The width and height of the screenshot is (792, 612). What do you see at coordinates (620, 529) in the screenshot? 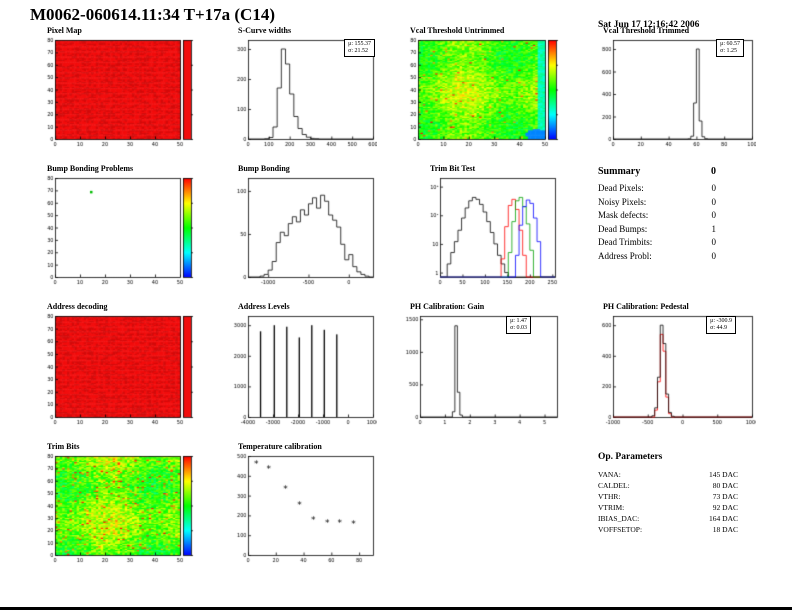
I see `op-label: VOFFSETOP:` at bounding box center [620, 529].